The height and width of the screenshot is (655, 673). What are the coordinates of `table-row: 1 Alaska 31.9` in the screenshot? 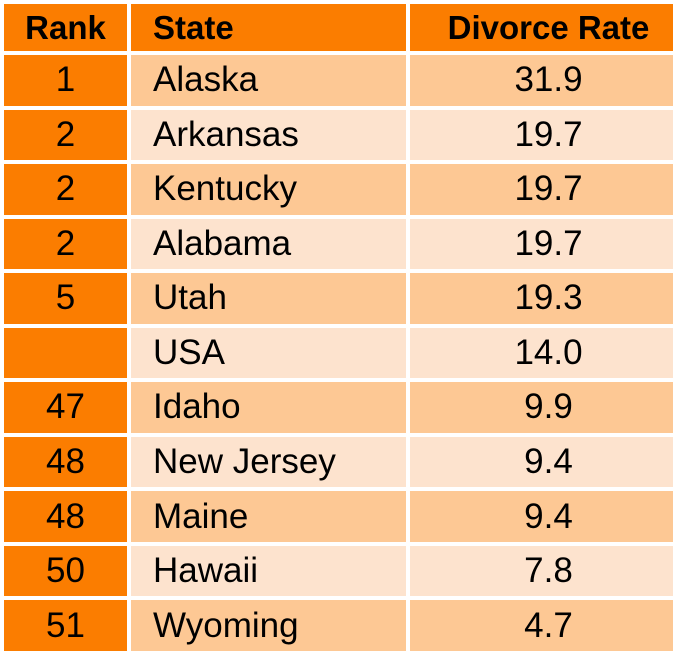 It's located at (338, 80).